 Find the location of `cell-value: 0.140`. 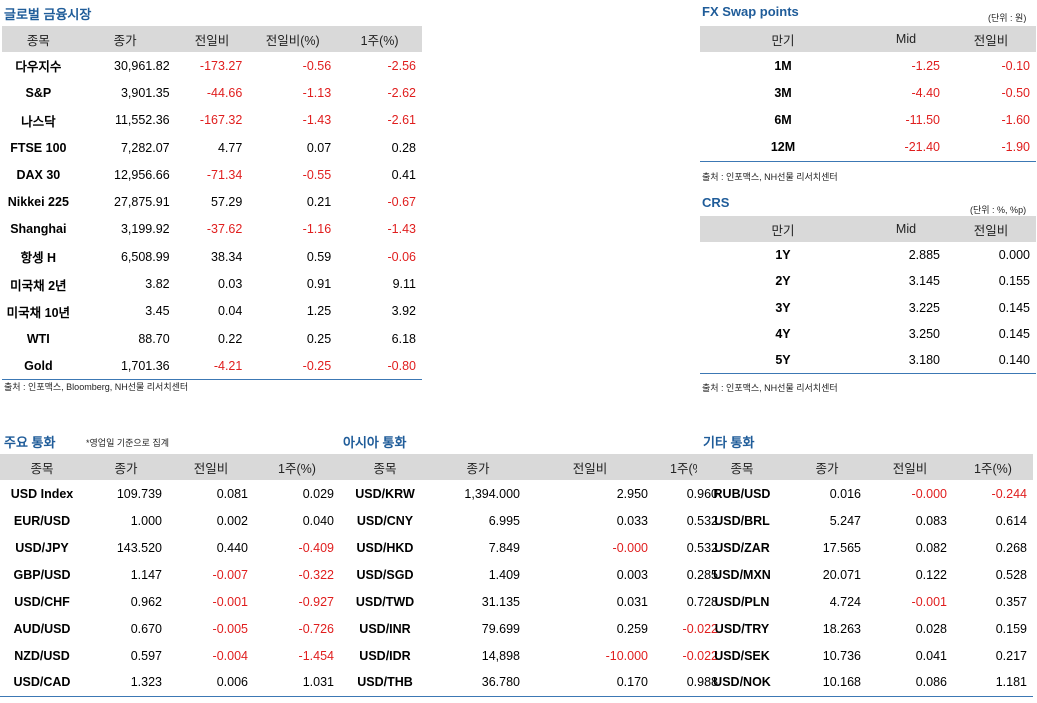

cell-value: 0.140 is located at coordinates (991, 360).